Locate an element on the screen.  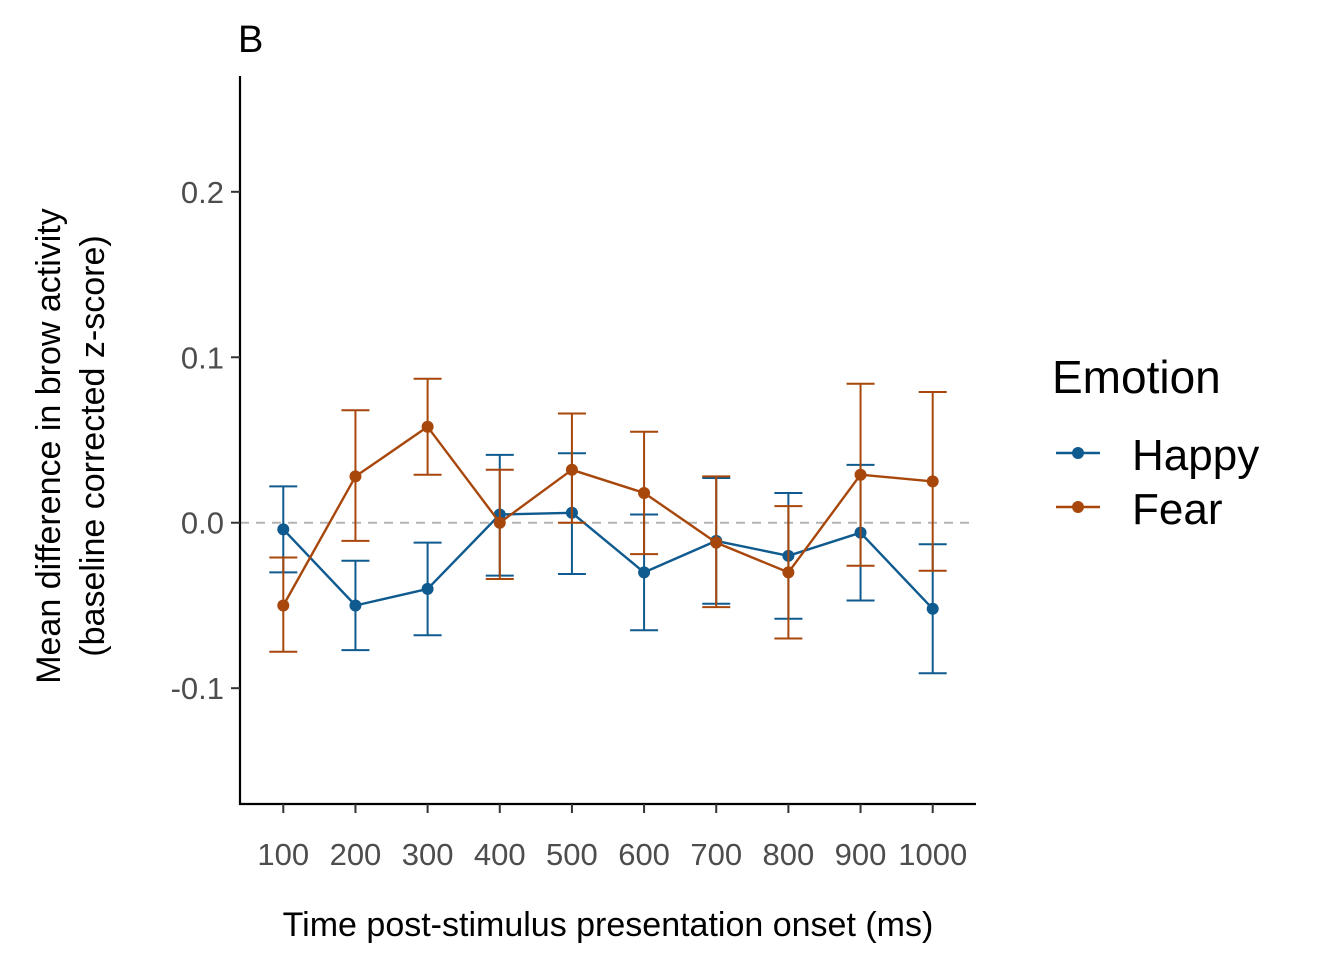
y-axis-title-line-1: Mean difference in brow activity is located at coordinates (49, 446).